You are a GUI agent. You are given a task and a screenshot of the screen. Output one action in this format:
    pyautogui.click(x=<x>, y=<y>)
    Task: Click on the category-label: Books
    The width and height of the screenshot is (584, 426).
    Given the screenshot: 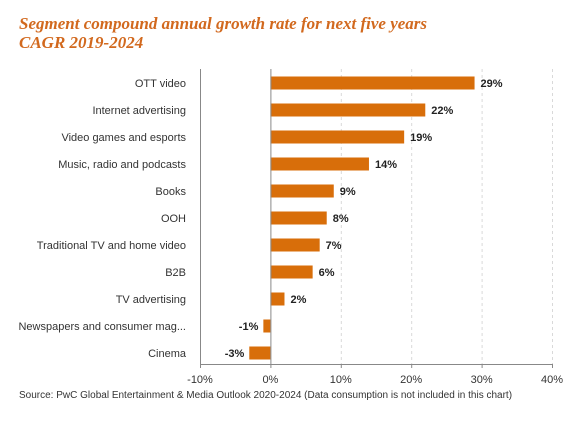 What is the action you would take?
    pyautogui.click(x=170, y=192)
    